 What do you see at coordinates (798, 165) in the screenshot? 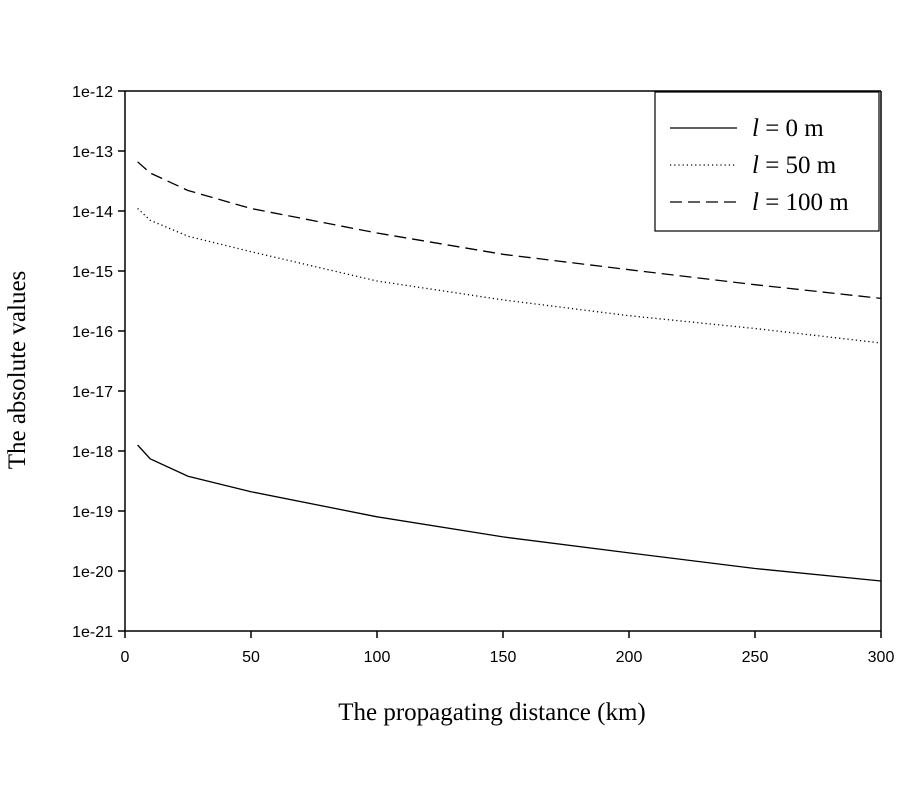
I see `legend-value: = 50 m` at bounding box center [798, 165].